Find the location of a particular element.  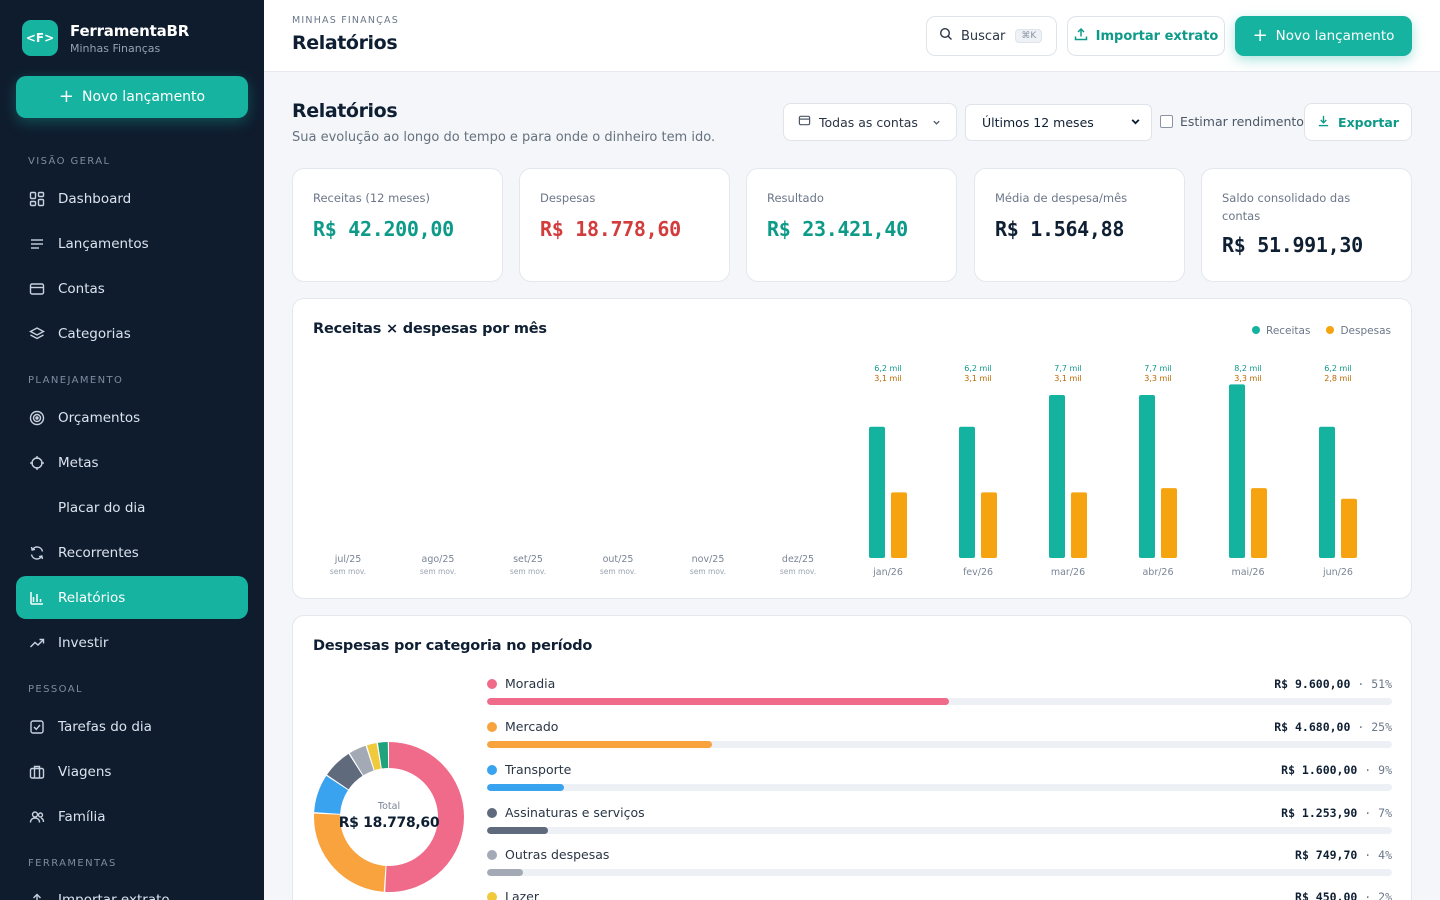

upload-icon is located at coordinates (1081, 36).